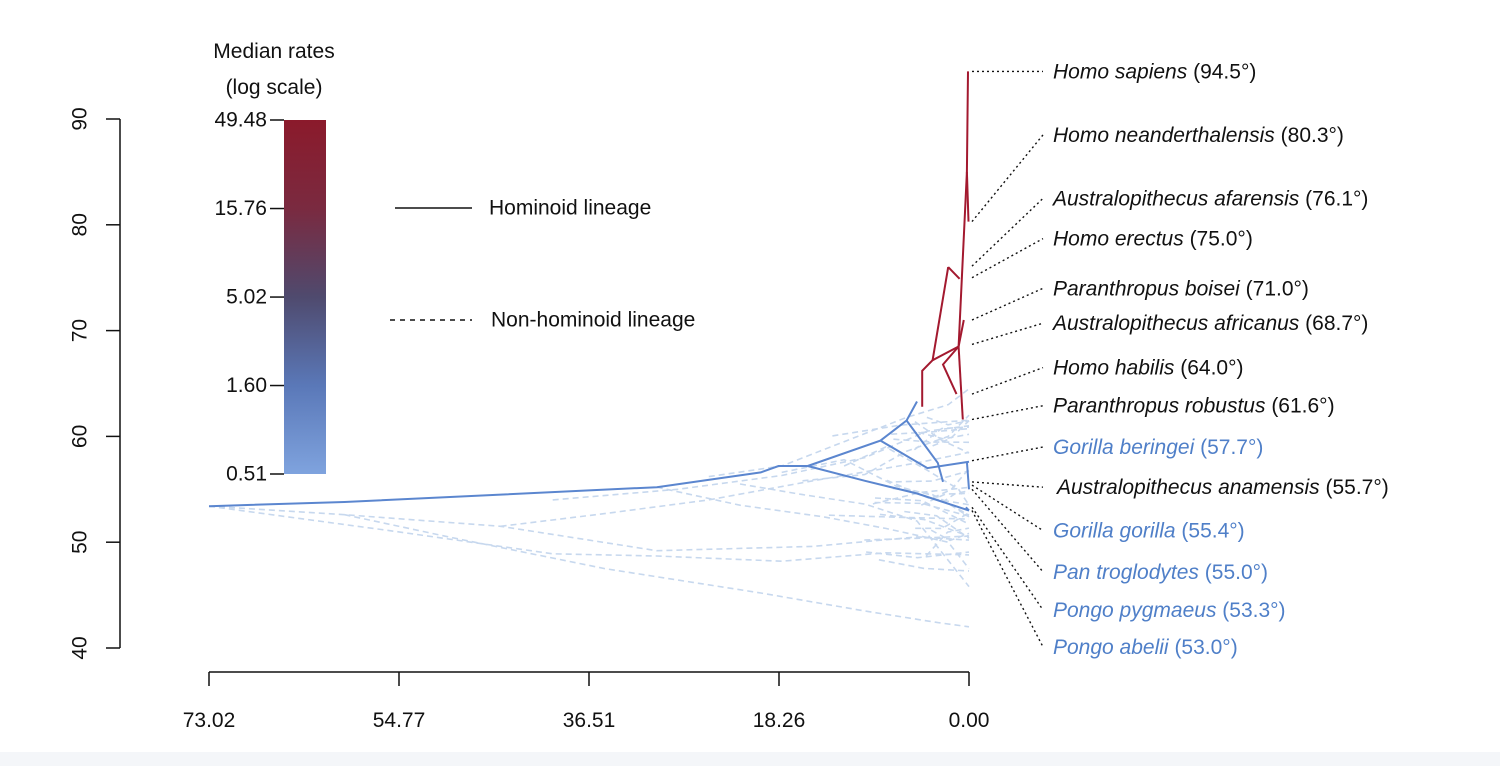 The width and height of the screenshot is (1500, 766). What do you see at coordinates (273, 51) in the screenshot?
I see `colorbar-title-line1: Median rates` at bounding box center [273, 51].